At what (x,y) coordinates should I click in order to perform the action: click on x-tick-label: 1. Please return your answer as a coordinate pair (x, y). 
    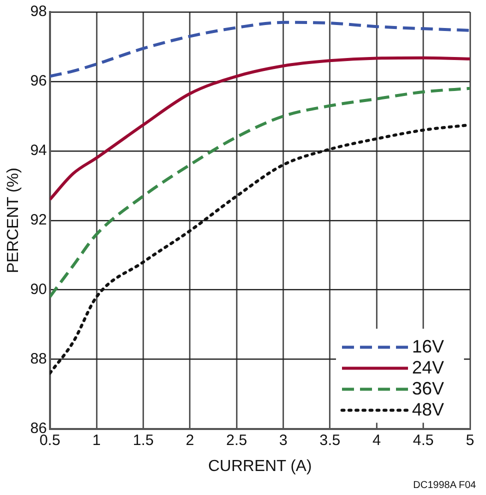
    Looking at the image, I should click on (96, 440).